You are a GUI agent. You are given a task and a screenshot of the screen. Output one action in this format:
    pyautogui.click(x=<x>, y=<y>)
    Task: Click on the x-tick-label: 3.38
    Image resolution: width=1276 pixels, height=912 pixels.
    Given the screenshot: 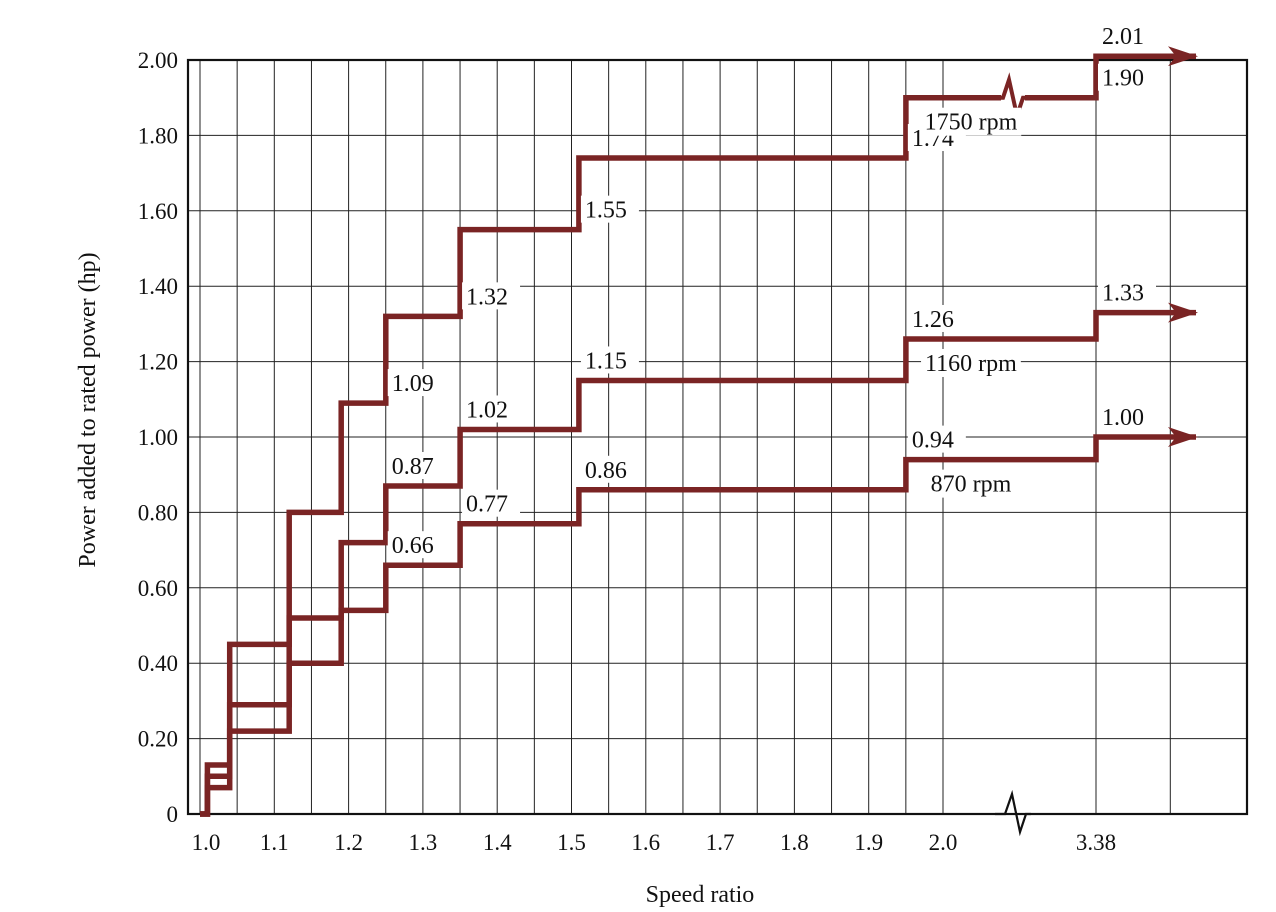 What is the action you would take?
    pyautogui.click(x=1096, y=842)
    